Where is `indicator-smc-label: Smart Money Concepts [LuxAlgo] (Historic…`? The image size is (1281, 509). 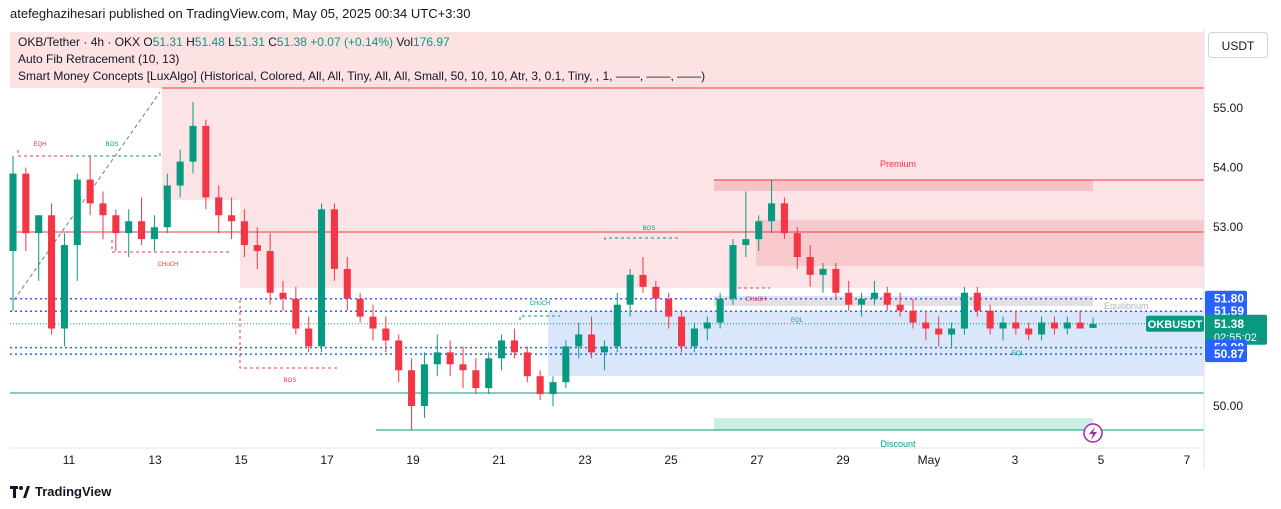
indicator-smc-label: Smart Money Concepts [LuxAlgo] (Historic… is located at coordinates (362, 76).